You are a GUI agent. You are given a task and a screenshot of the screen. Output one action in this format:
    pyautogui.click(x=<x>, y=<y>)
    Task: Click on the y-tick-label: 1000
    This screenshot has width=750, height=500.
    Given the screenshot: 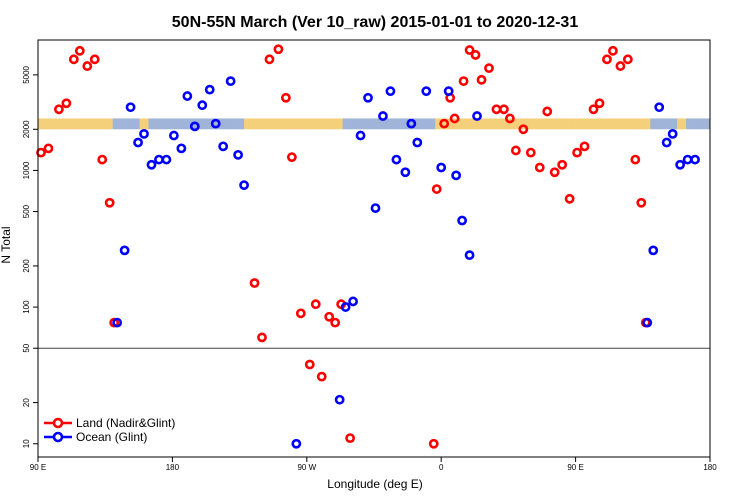 What is the action you would take?
    pyautogui.click(x=26, y=170)
    